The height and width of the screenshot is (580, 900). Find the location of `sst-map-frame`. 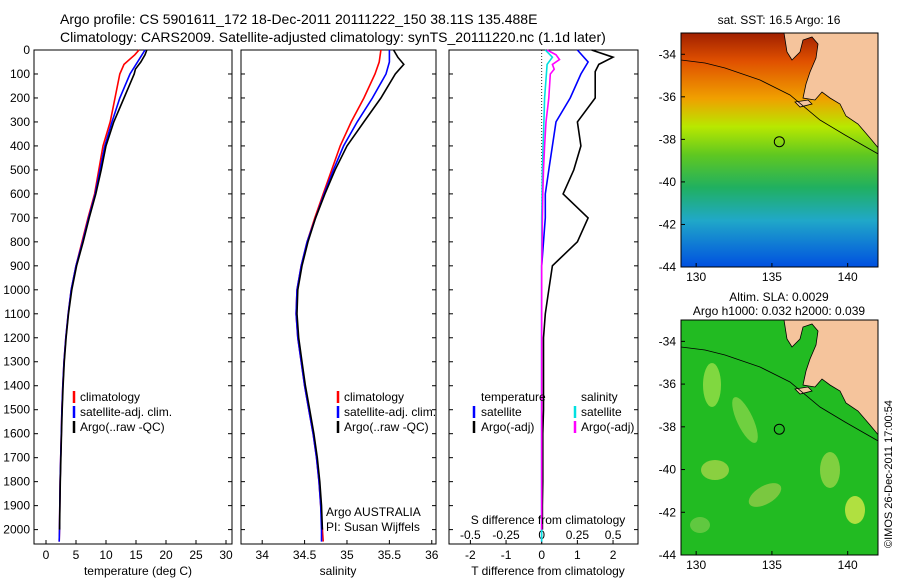

sst-map-frame is located at coordinates (779, 150).